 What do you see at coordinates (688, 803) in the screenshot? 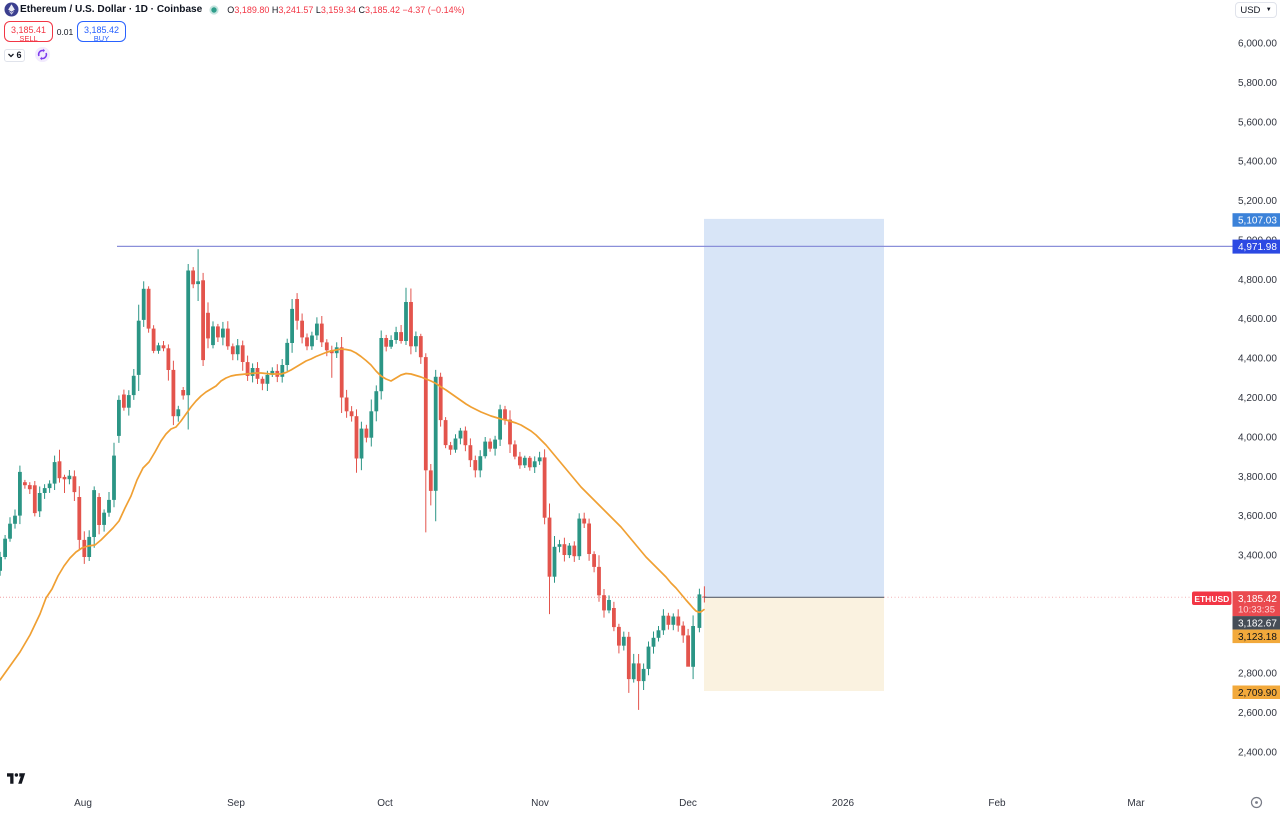
I see `svg-text: Dec` at bounding box center [688, 803].